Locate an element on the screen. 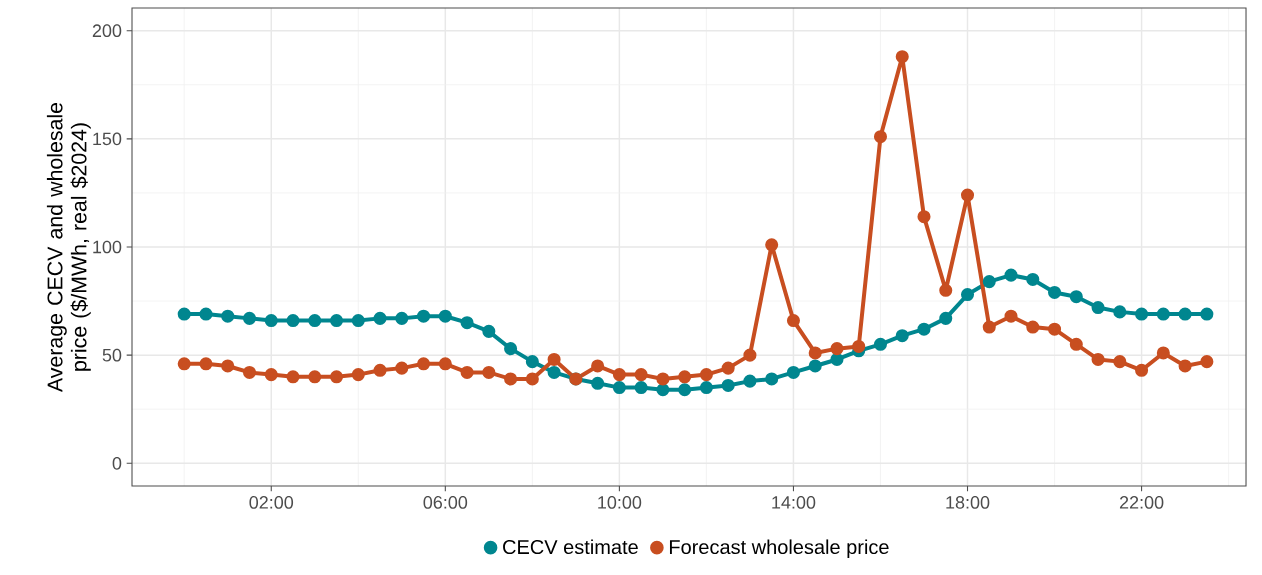 This screenshot has width=1262, height=575. x-tick-label: 14:00 is located at coordinates (794, 502).